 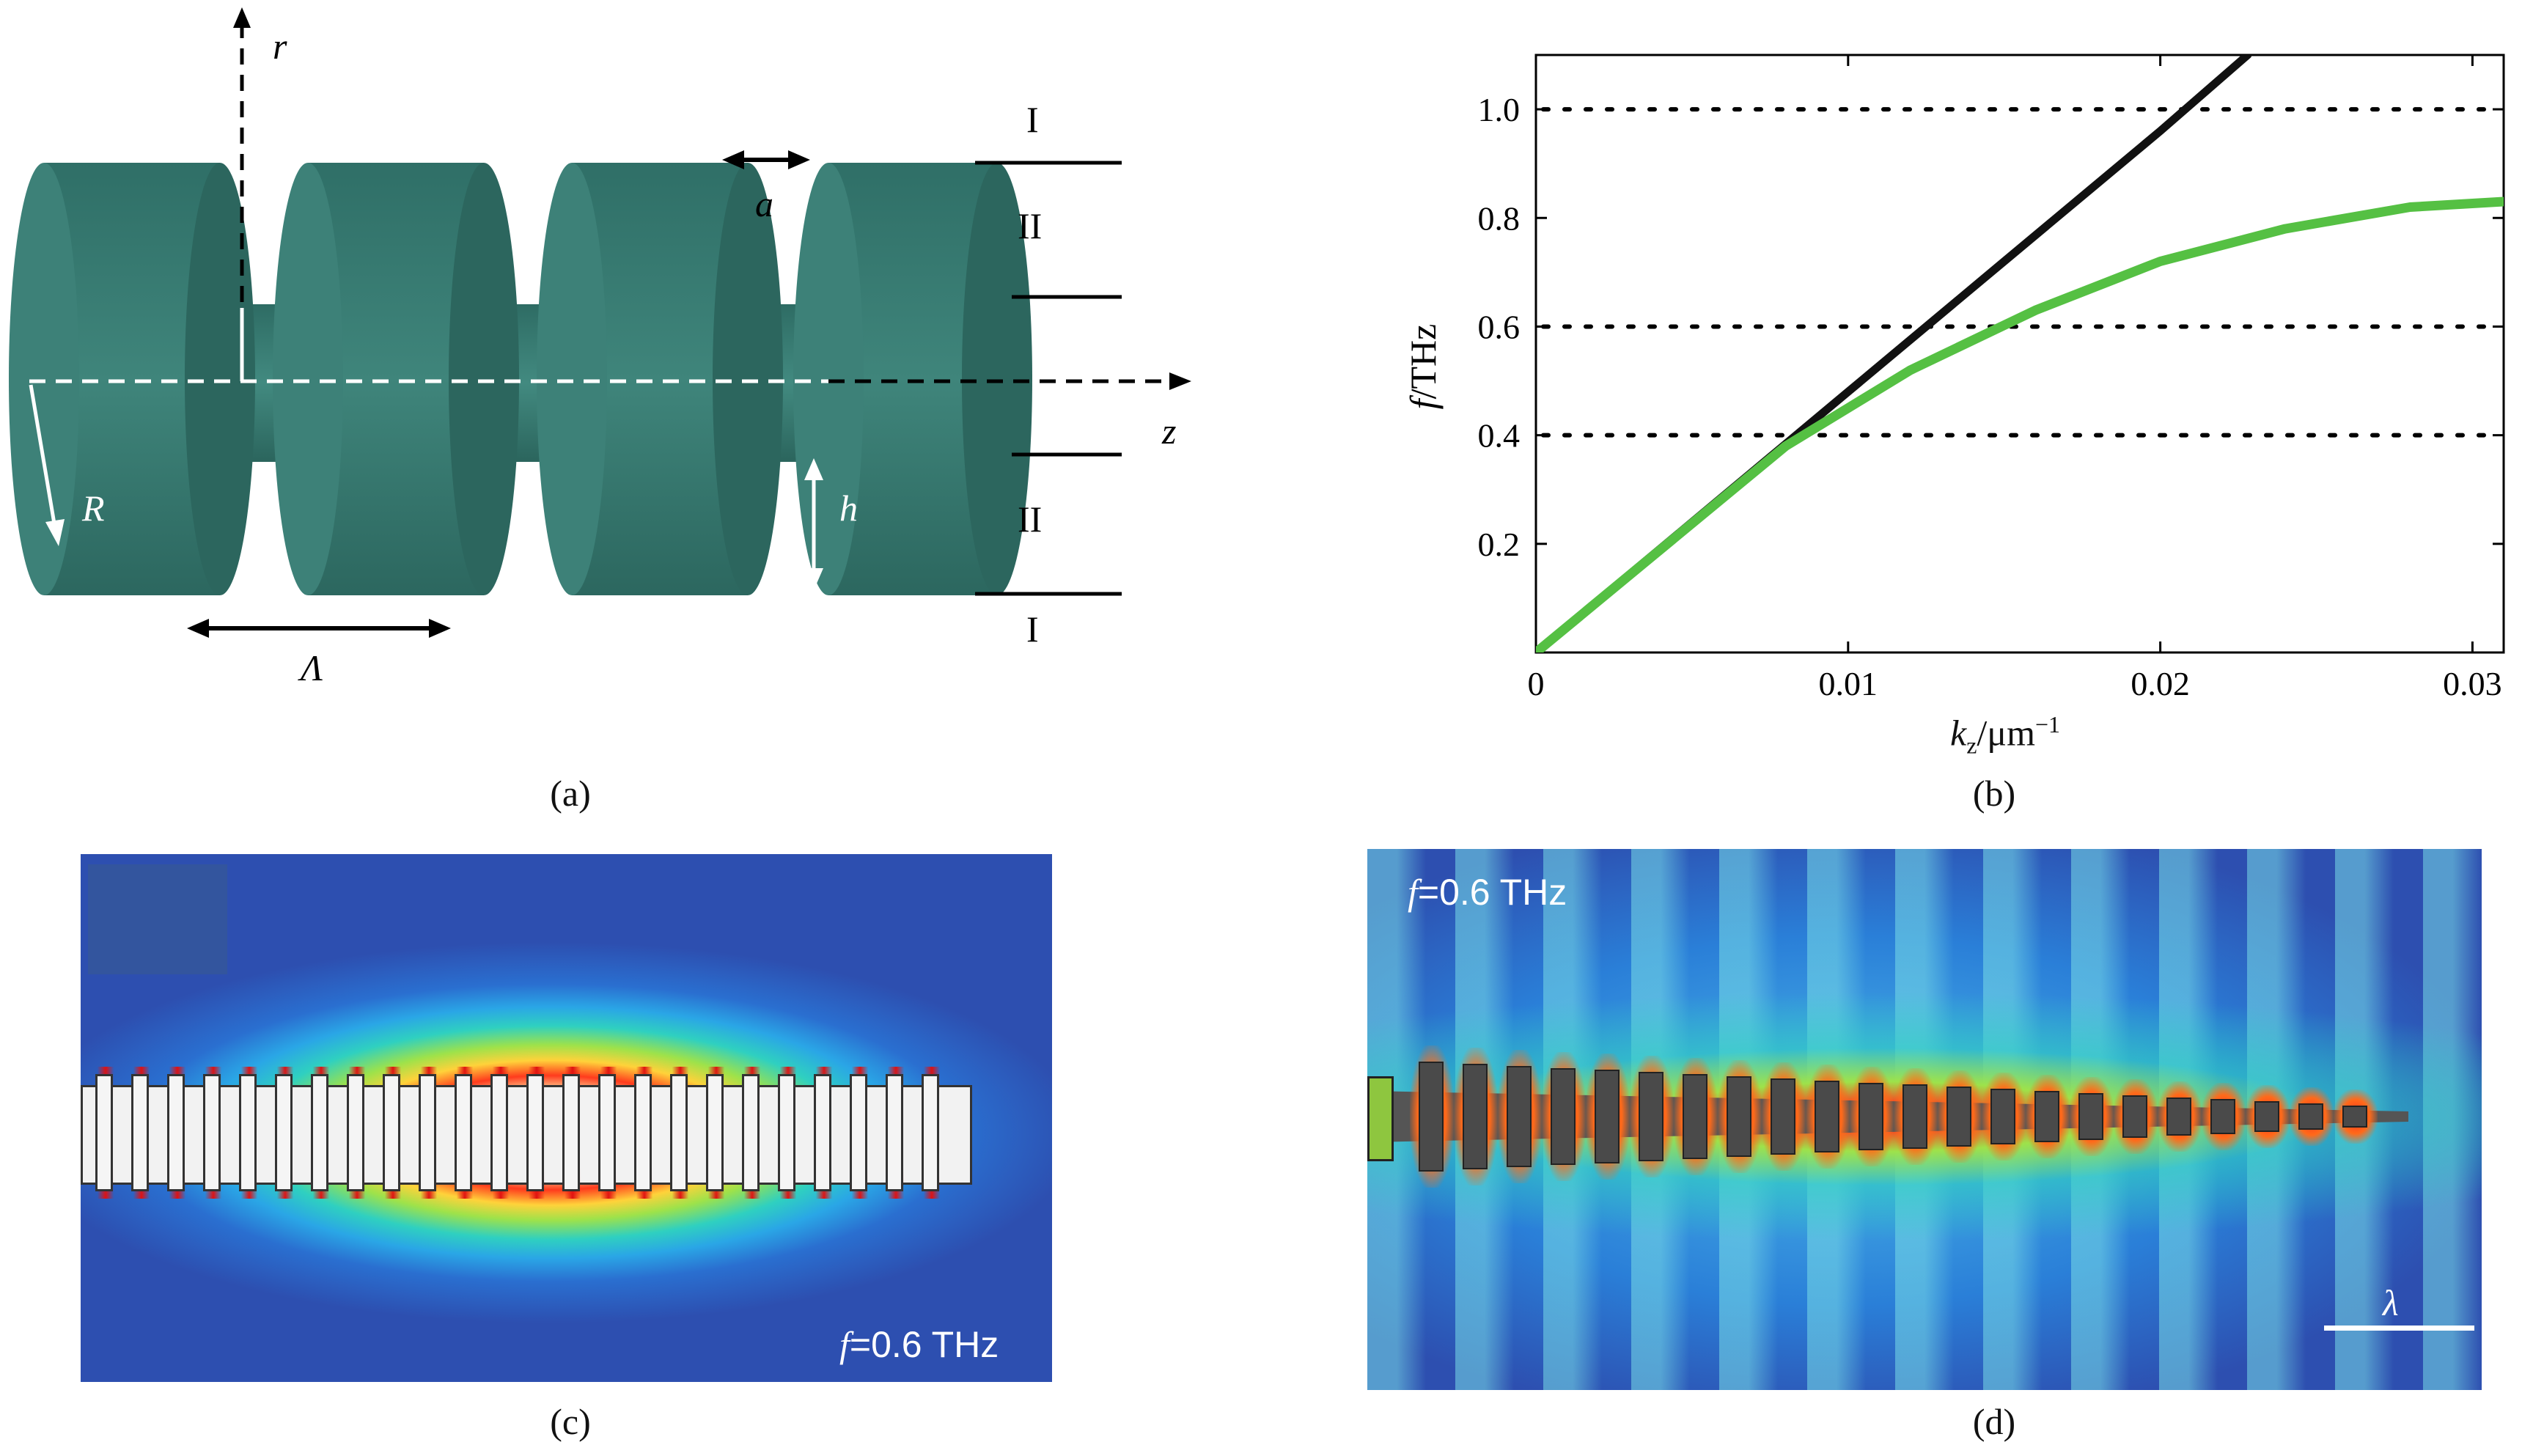 What do you see at coordinates (1994, 1421) in the screenshot?
I see `caption-d: (d)` at bounding box center [1994, 1421].